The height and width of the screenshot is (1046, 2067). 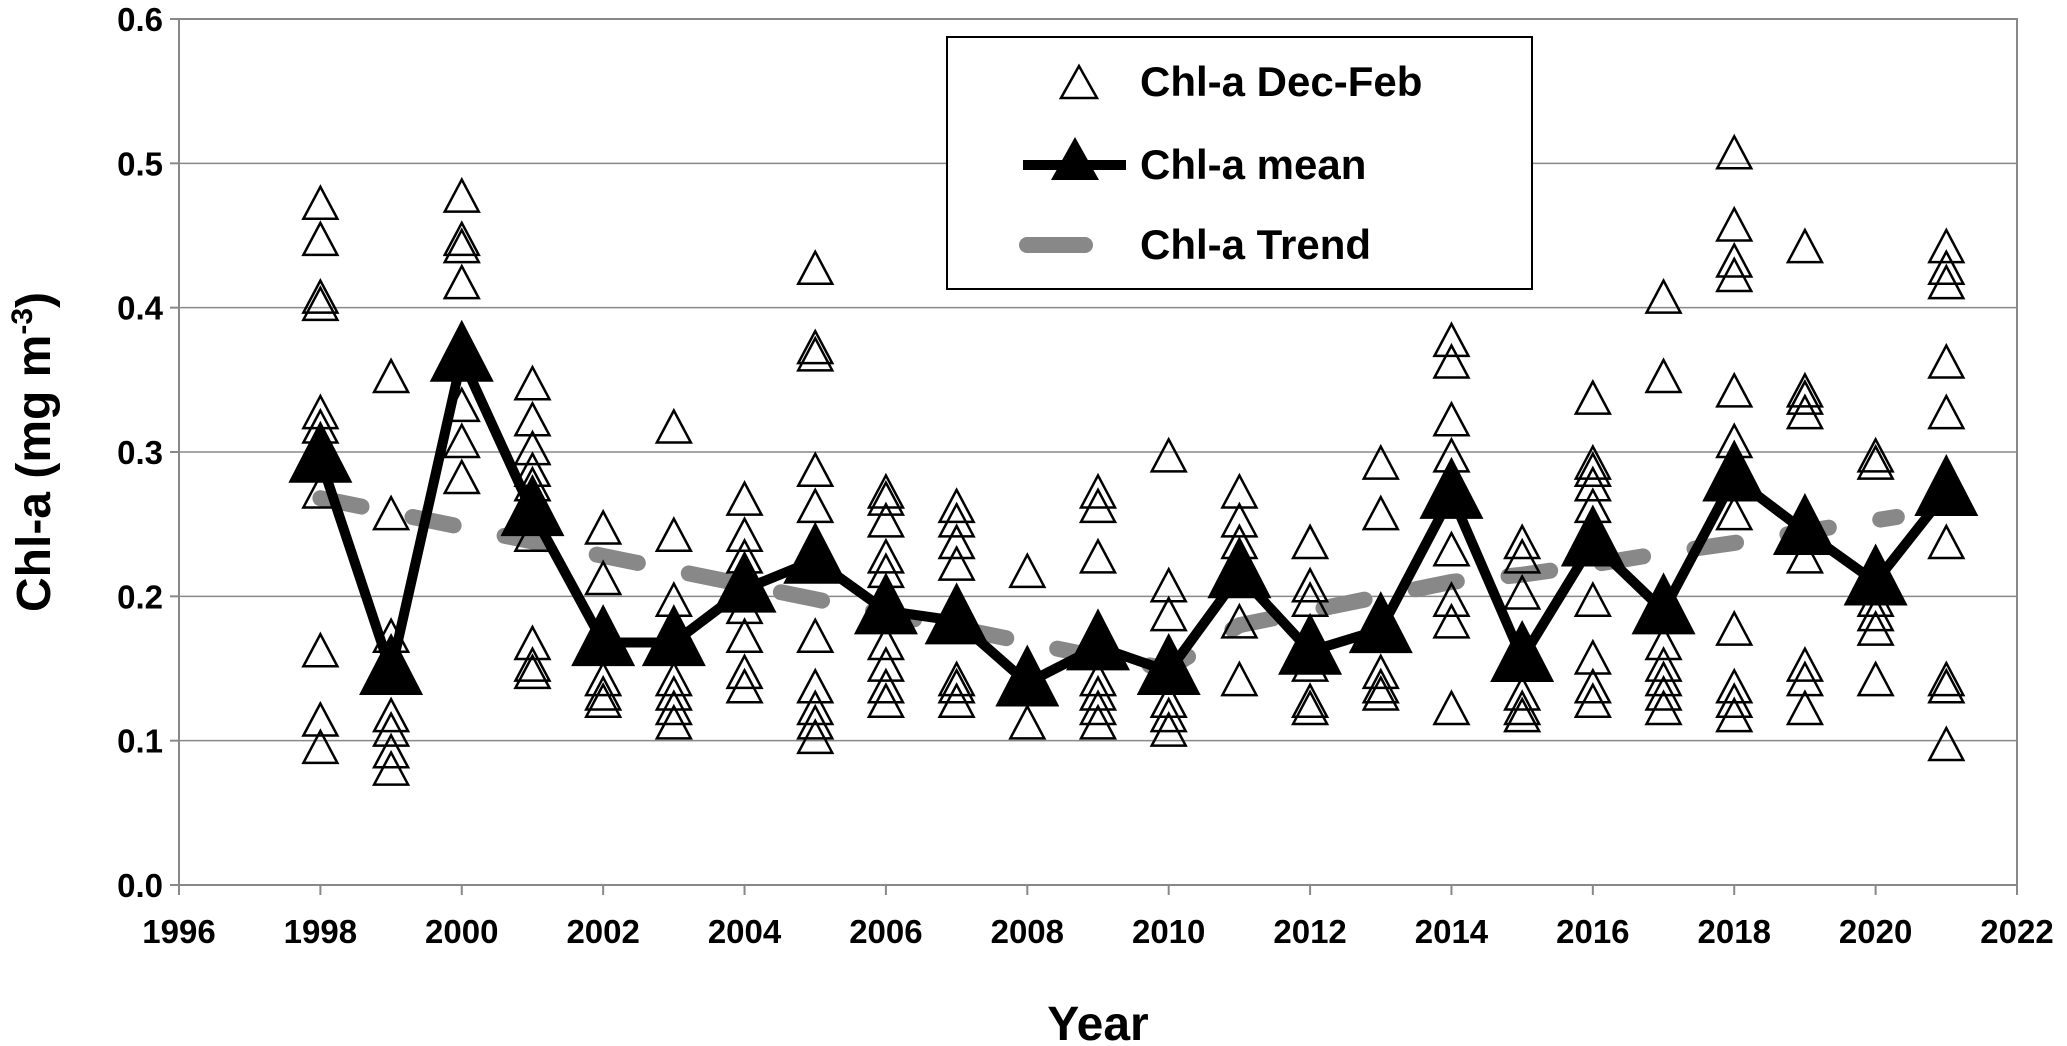 What do you see at coordinates (34, 300) in the screenshot?
I see `y-axis-title-end: )` at bounding box center [34, 300].